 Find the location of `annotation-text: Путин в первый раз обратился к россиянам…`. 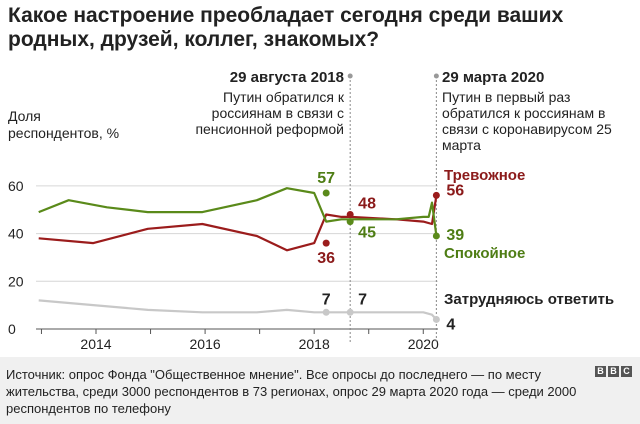

annotation-text: Путин в первый раз обратился к россиянам… is located at coordinates (527, 121).